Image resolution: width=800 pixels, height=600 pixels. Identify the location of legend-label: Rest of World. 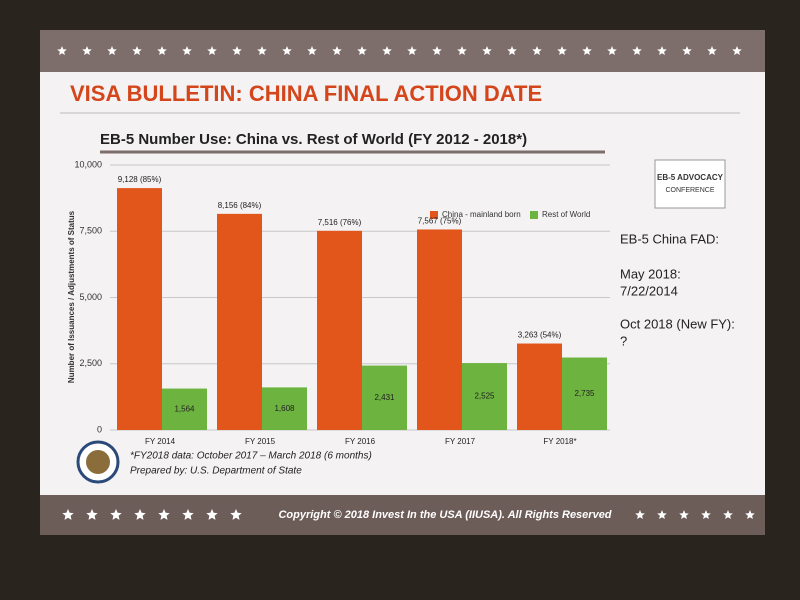
(566, 214).